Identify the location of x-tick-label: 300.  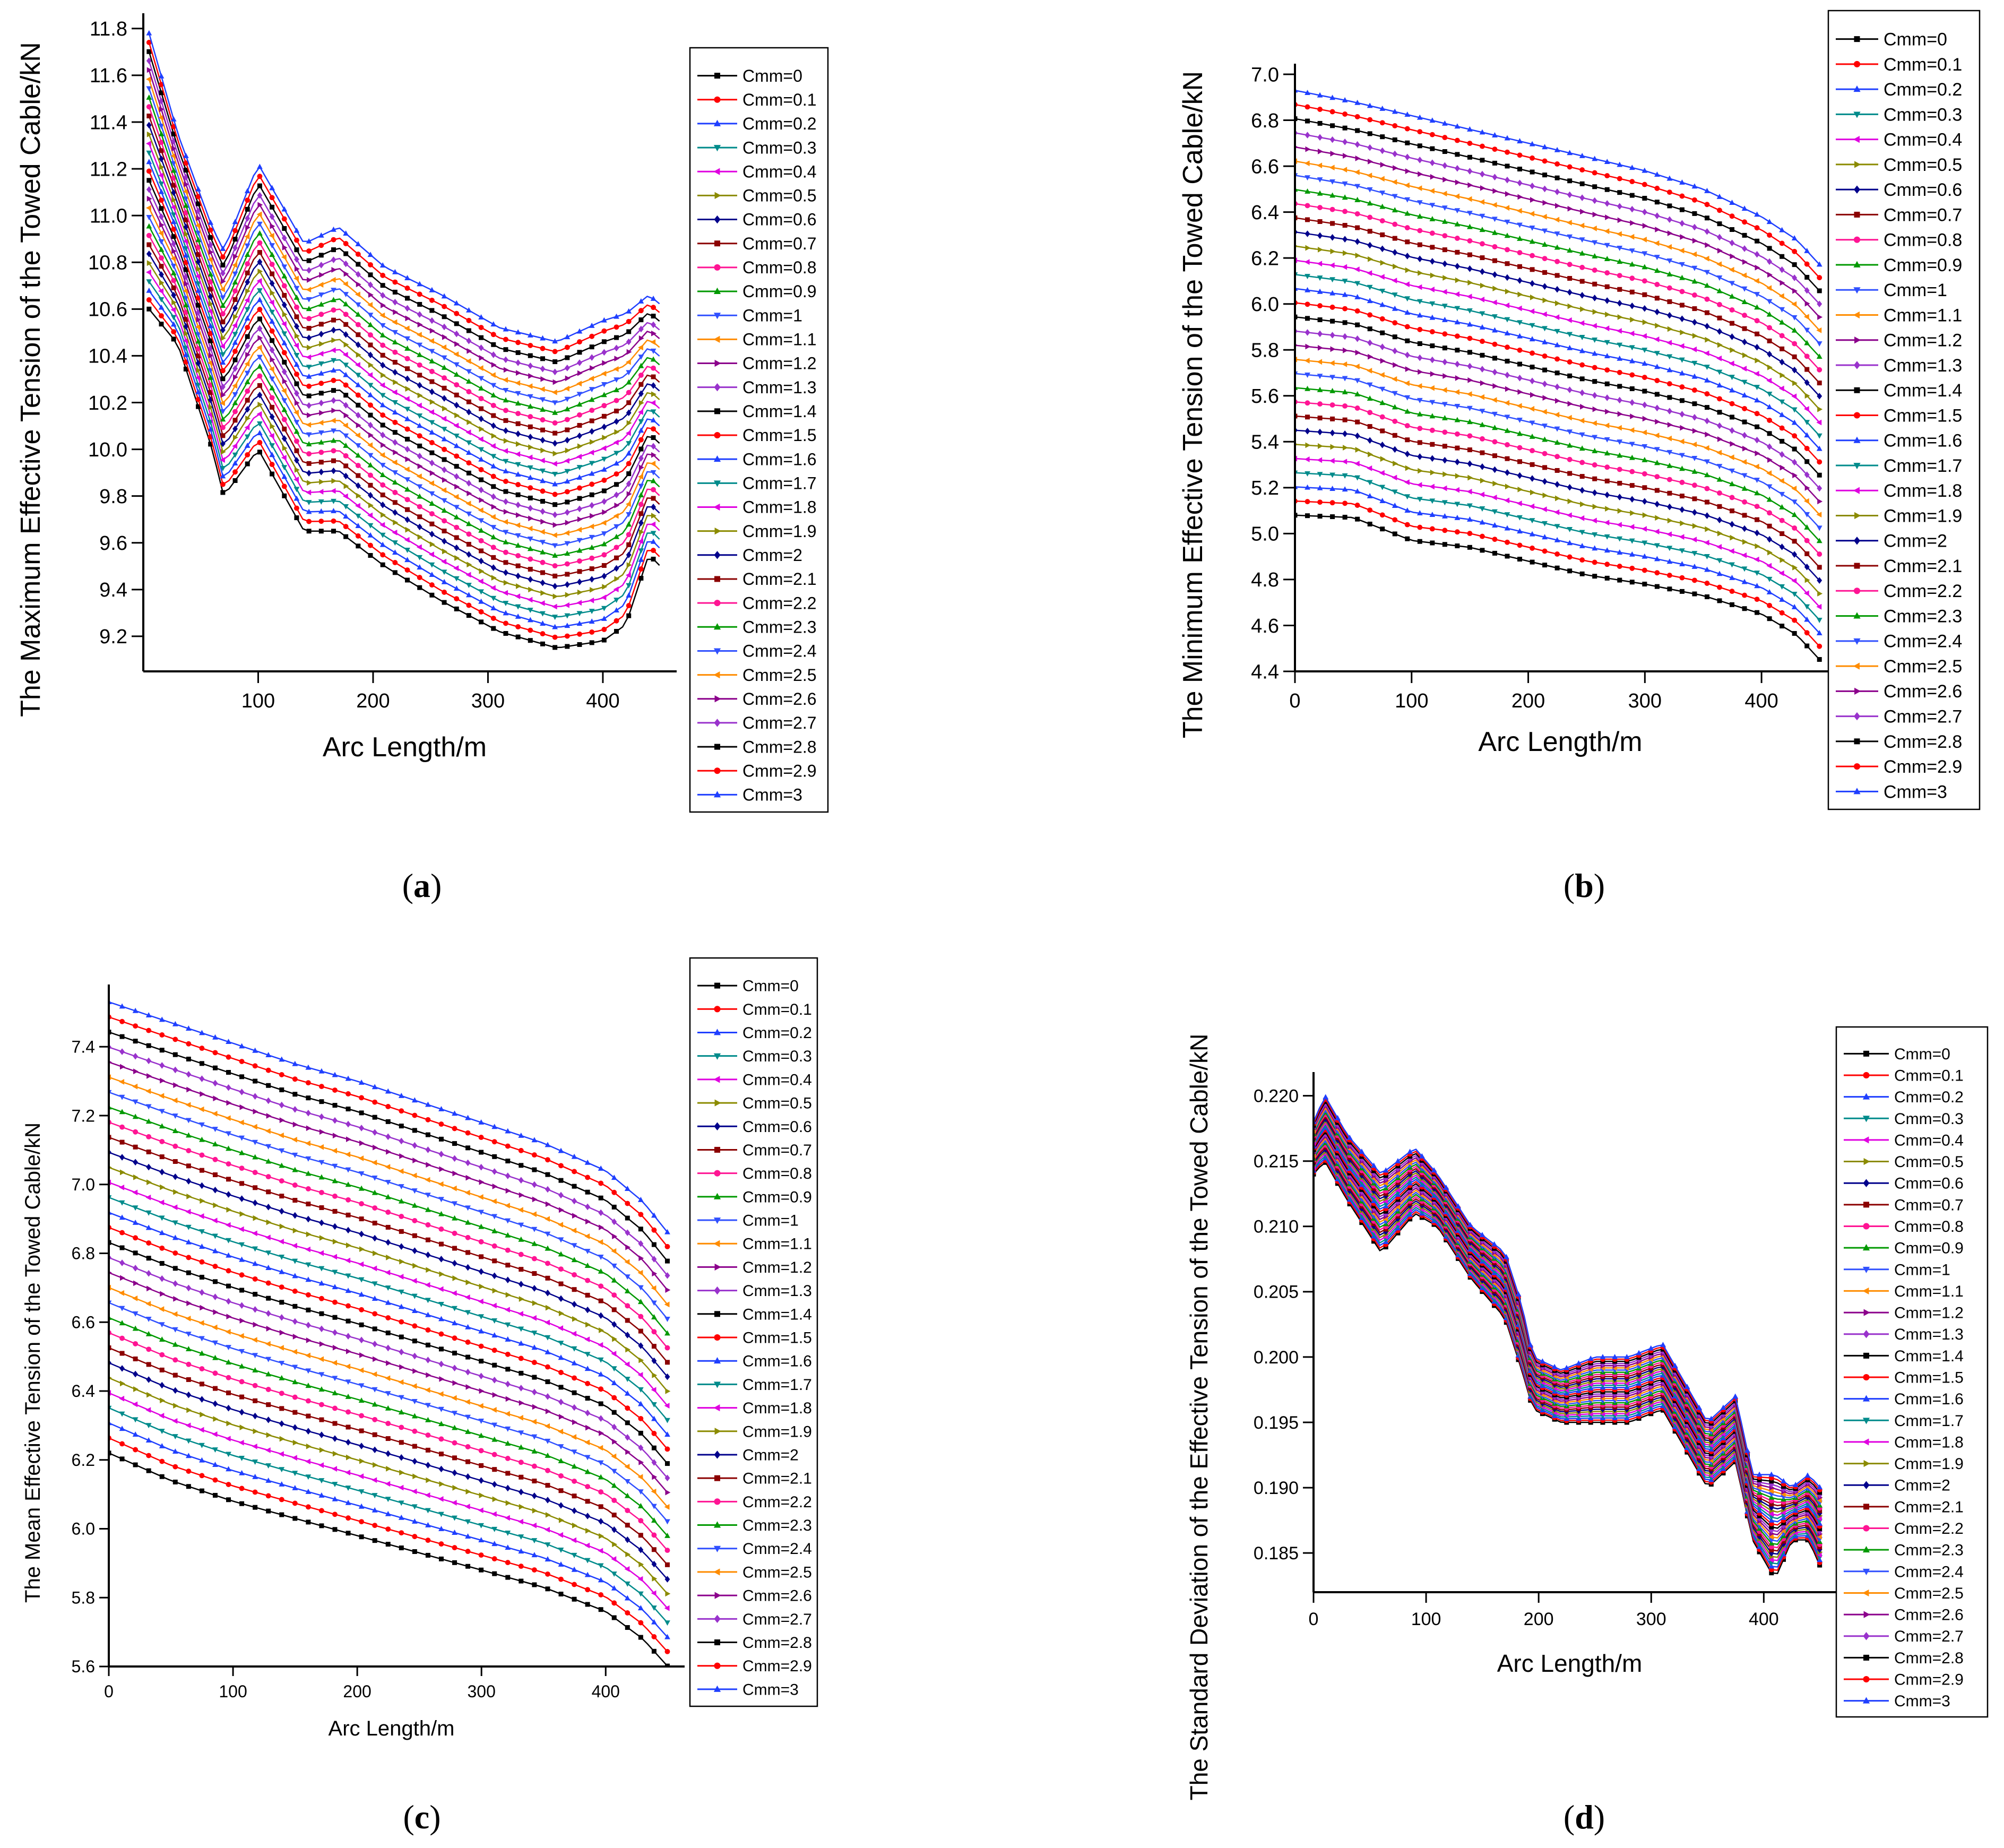
(1645, 701).